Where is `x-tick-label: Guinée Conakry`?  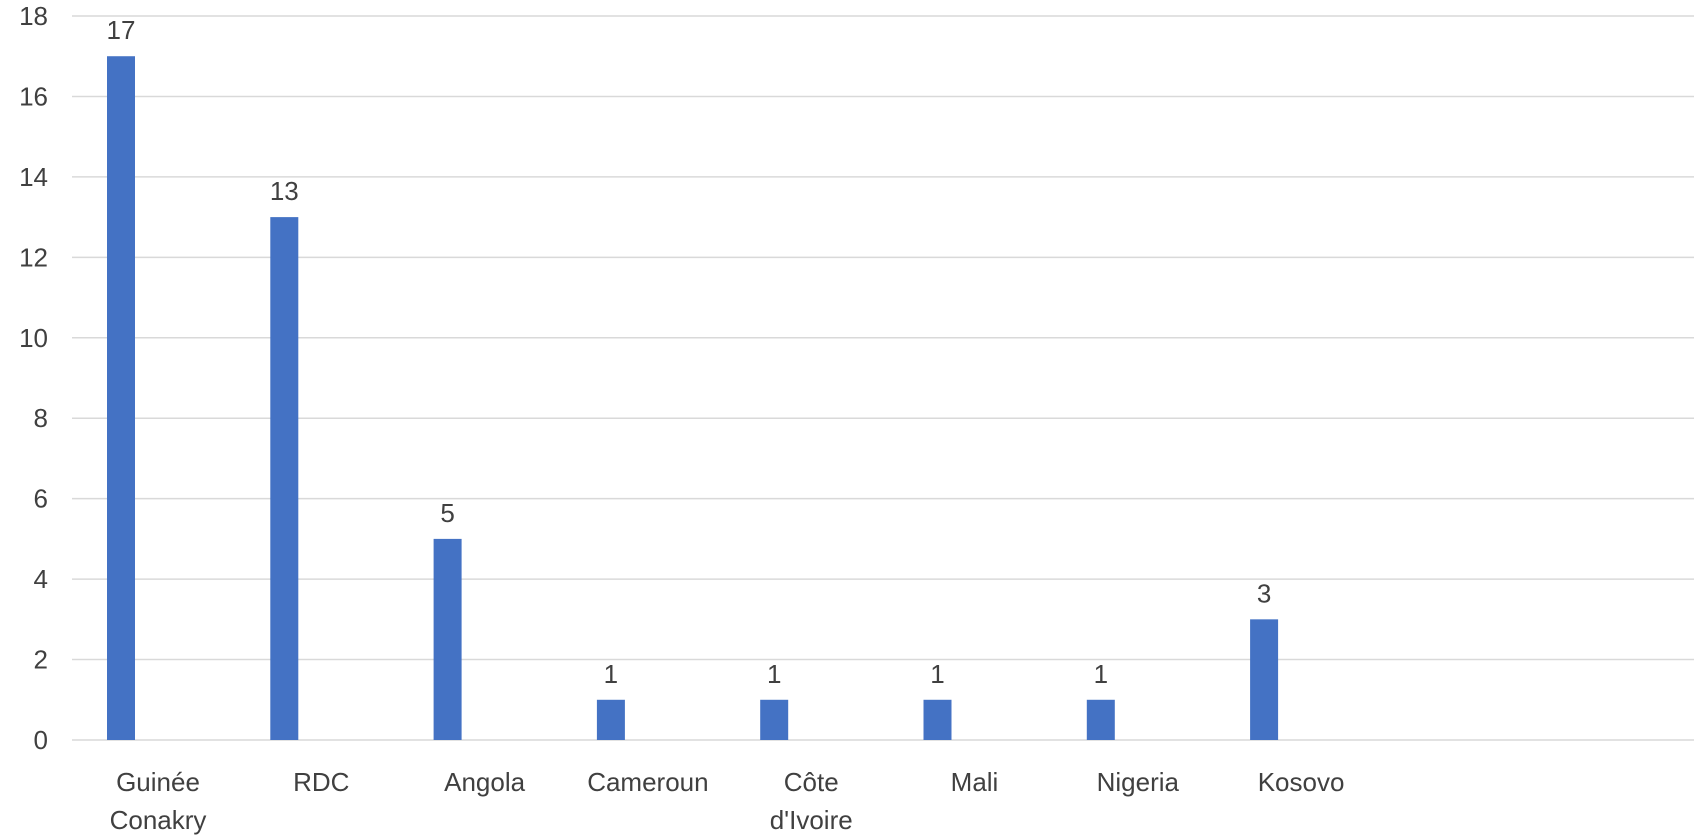 x-tick-label: Guinée Conakry is located at coordinates (158, 801).